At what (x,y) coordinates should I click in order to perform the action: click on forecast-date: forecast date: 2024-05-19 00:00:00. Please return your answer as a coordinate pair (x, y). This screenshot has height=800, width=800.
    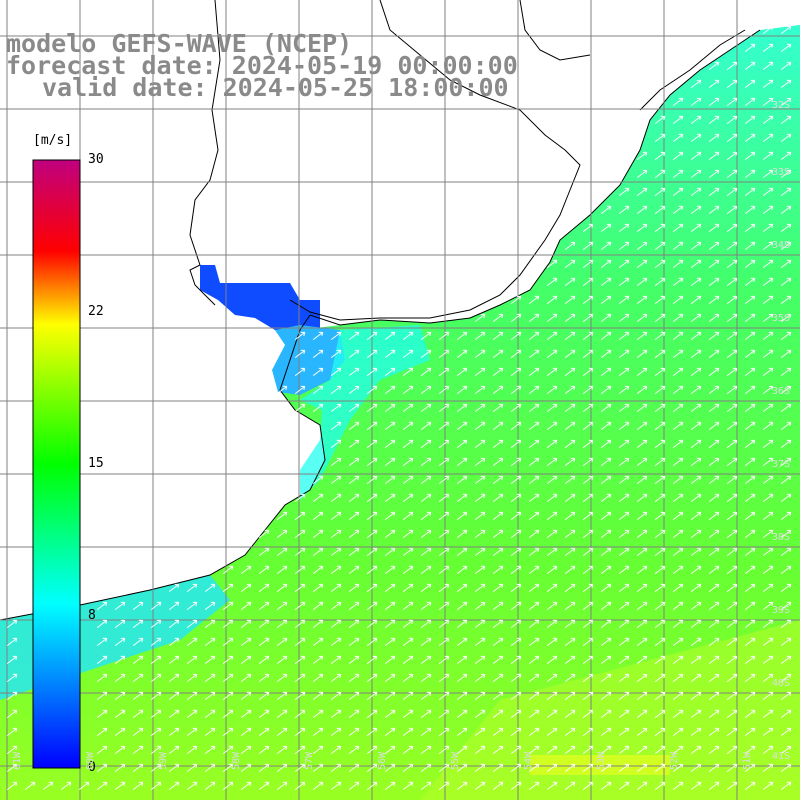
    Looking at the image, I should click on (262, 65).